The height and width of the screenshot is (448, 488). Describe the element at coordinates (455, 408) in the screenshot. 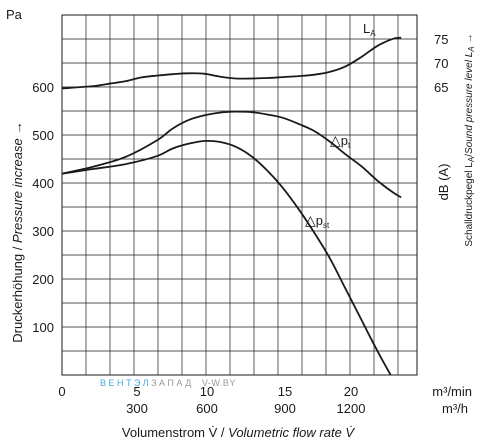

I see `x-unit-m3h: m³/h` at that location.